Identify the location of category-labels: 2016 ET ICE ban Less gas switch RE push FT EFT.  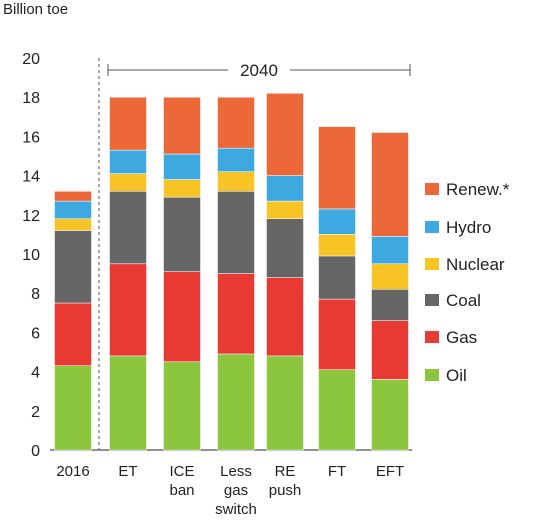
(230, 490).